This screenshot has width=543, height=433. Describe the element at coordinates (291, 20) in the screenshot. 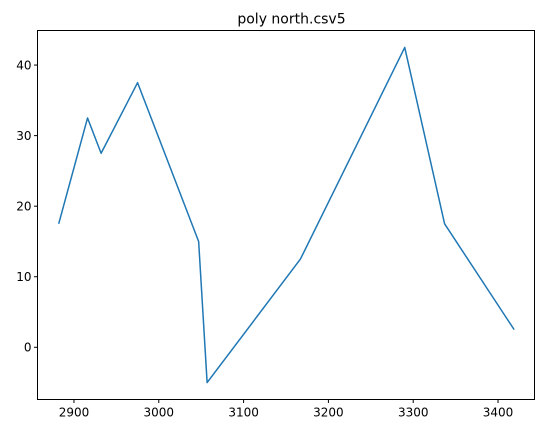

I see `chart-title: poly north.csv5` at that location.